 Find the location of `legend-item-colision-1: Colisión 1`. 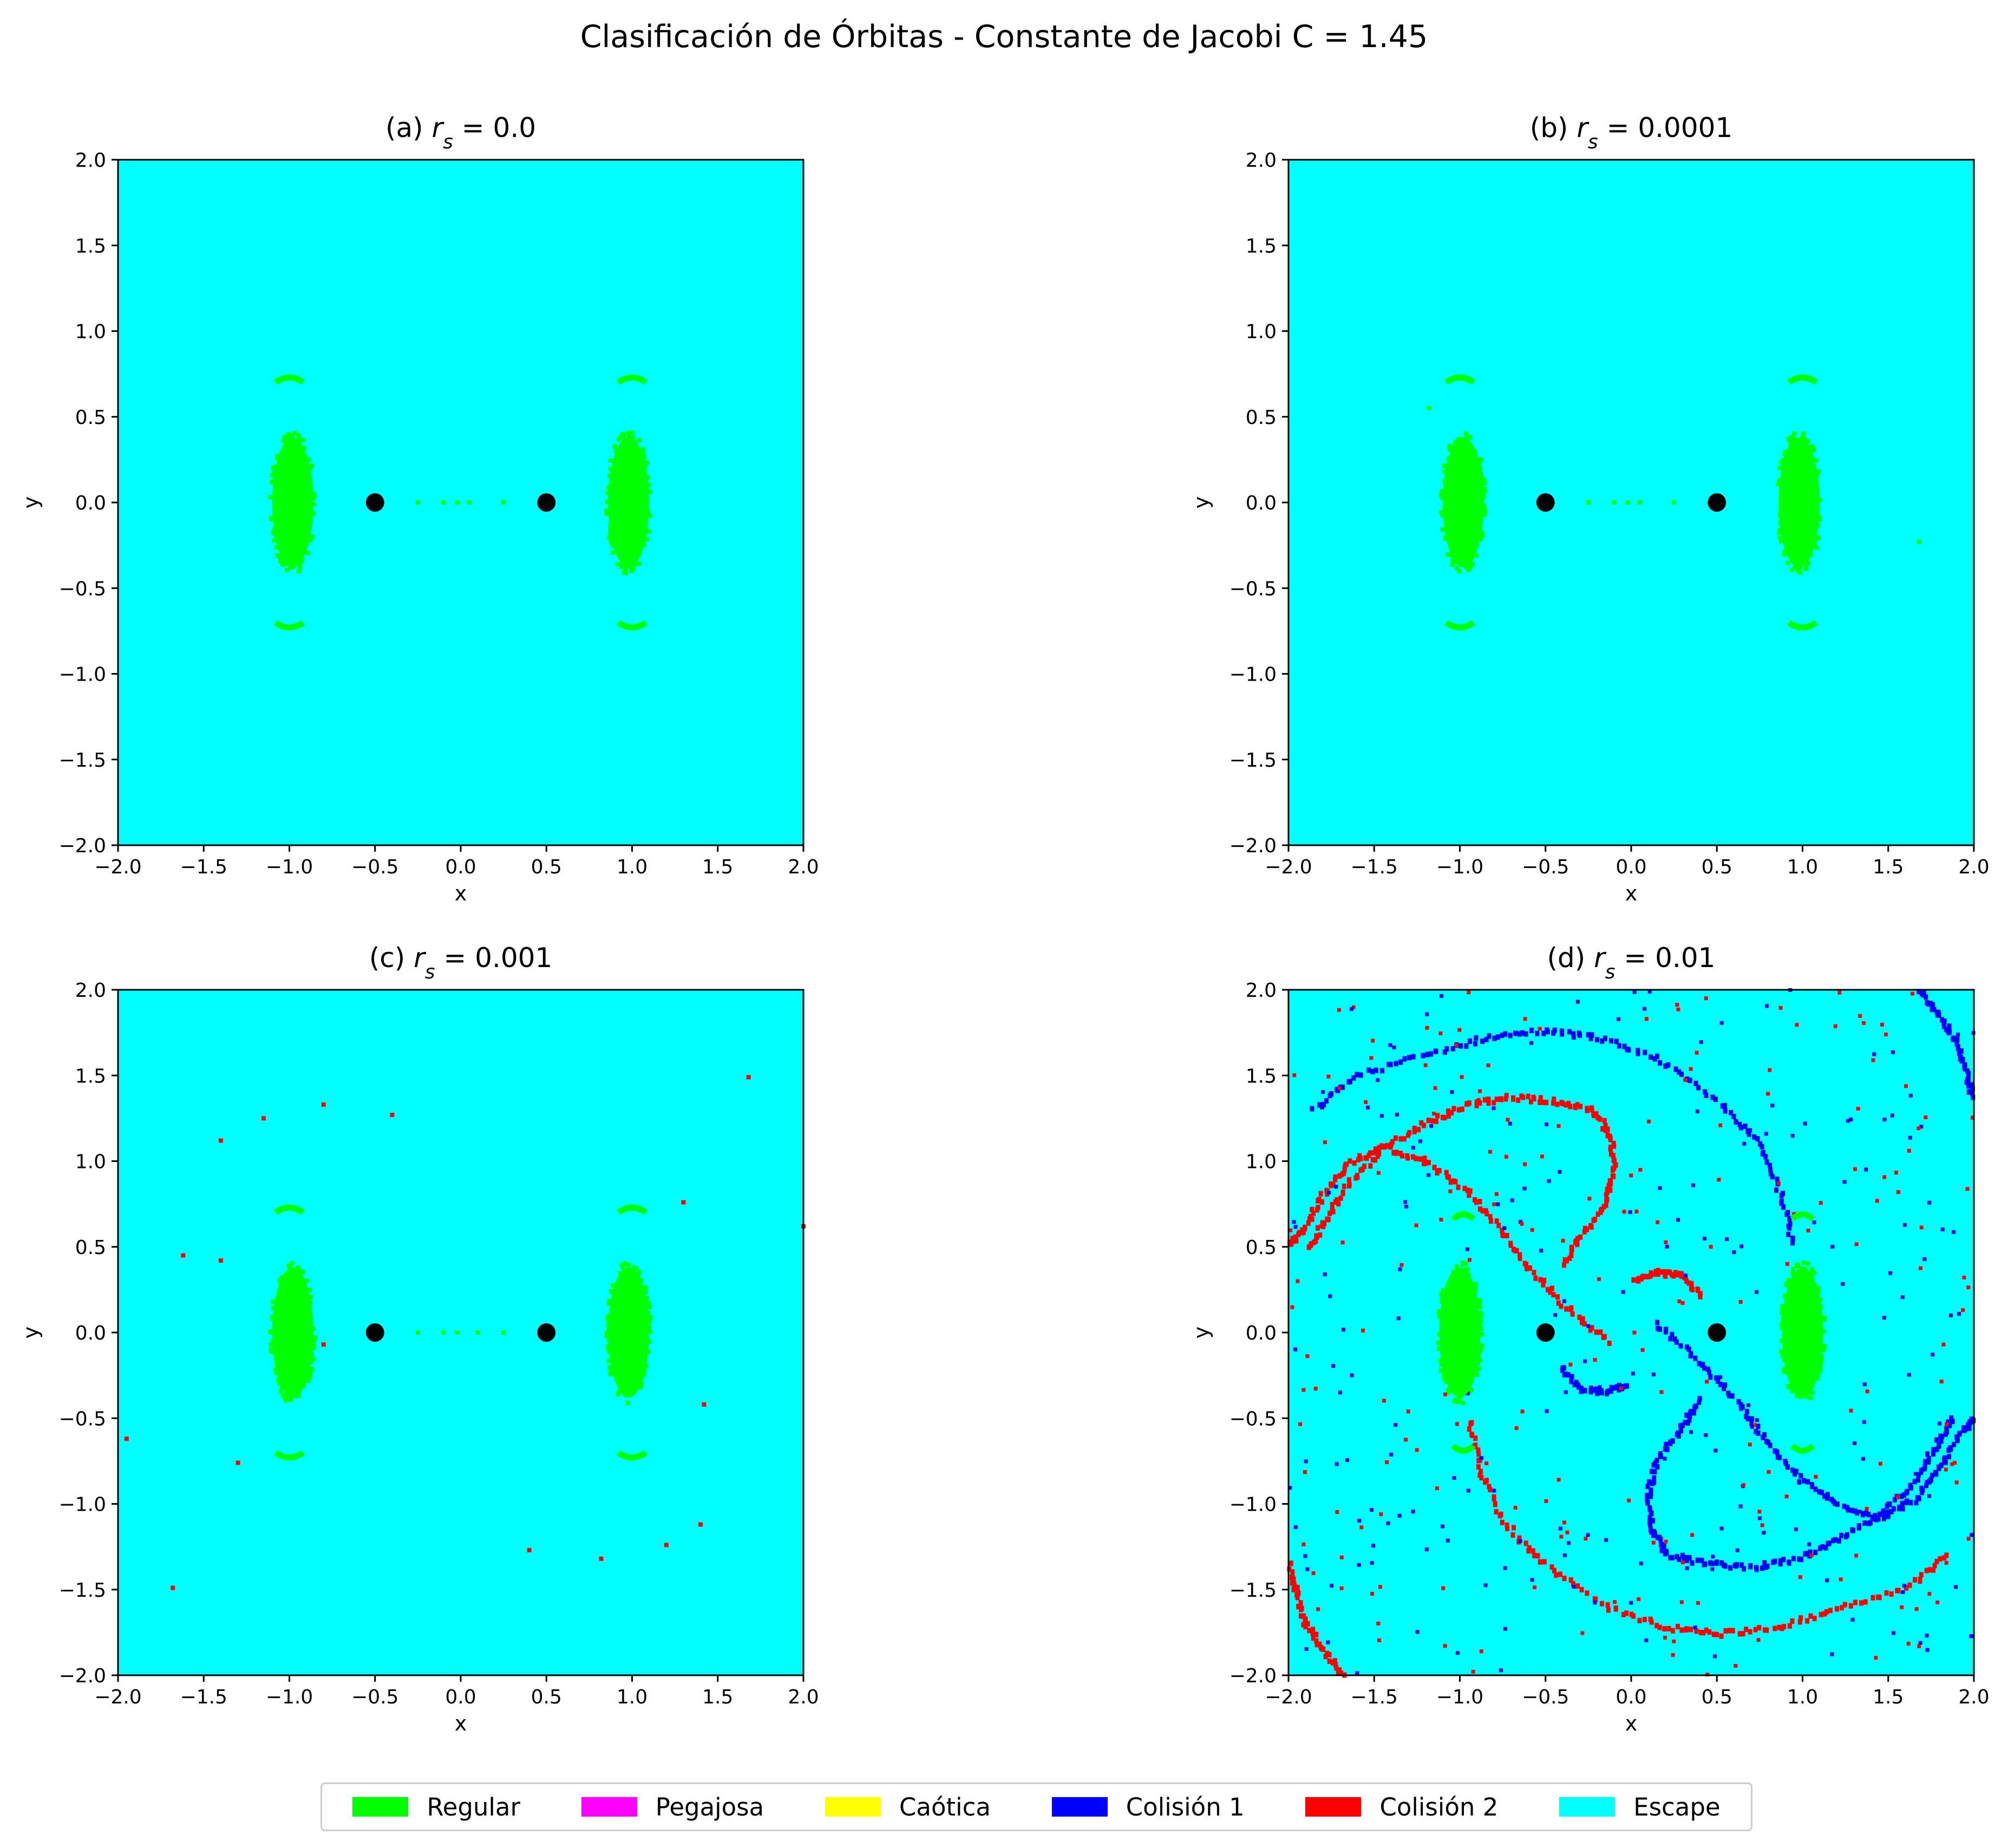

legend-item-colision-1: Colisión 1 is located at coordinates (1148, 1807).